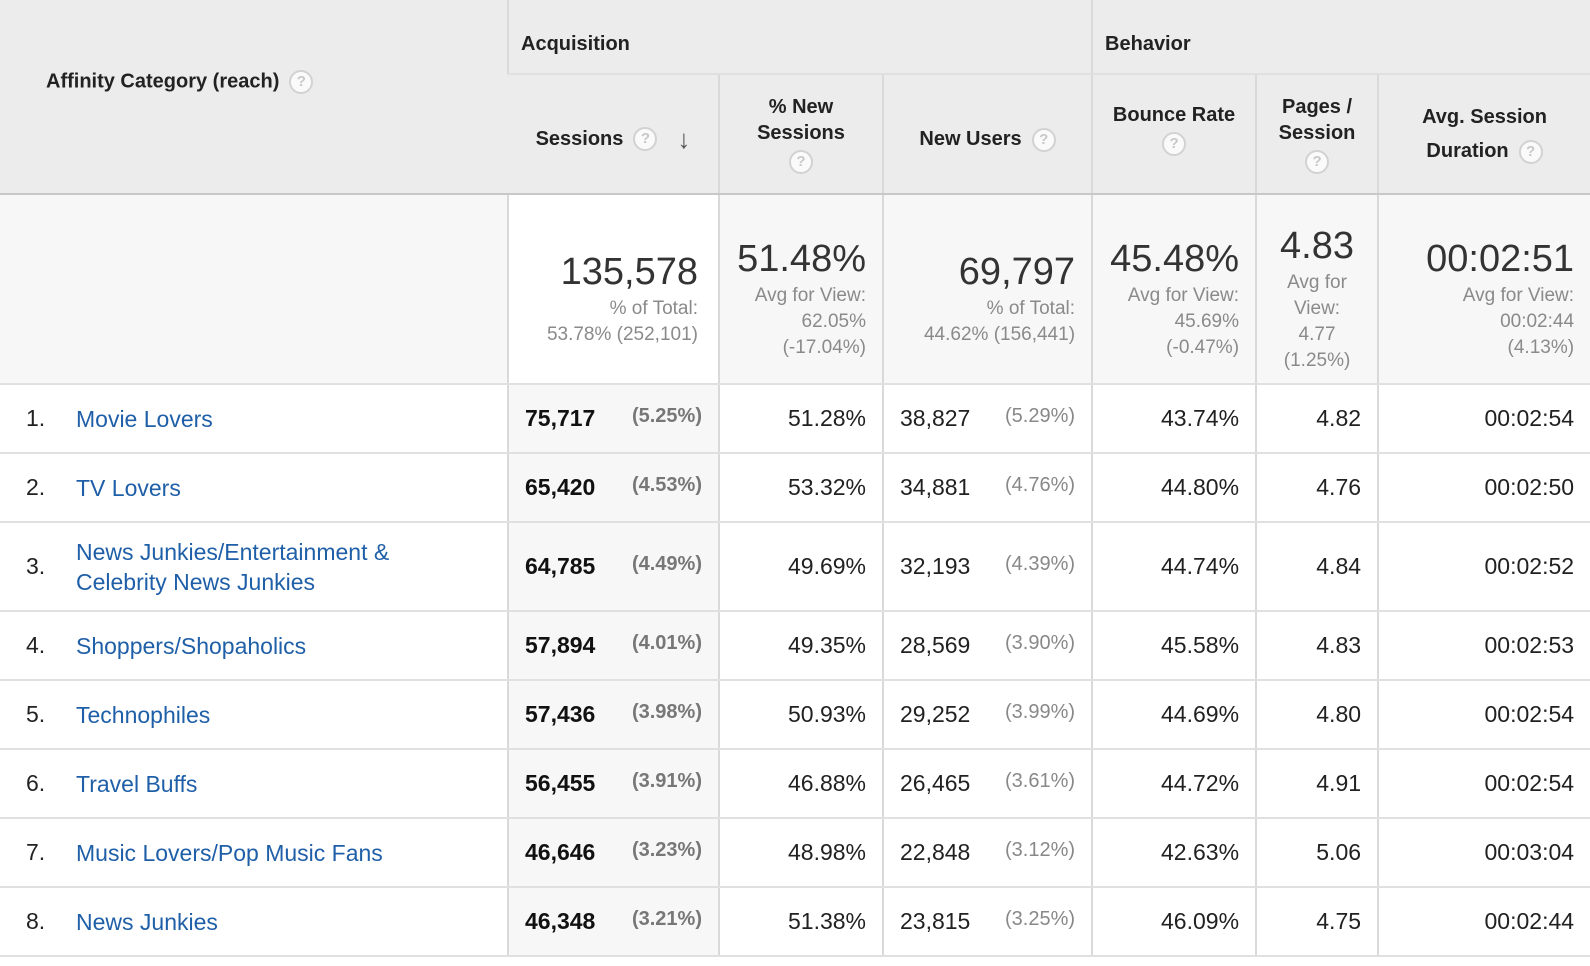 Image resolution: width=1590 pixels, height=966 pixels. I want to click on avg-duration-cell: 00:03:04, so click(1483, 853).